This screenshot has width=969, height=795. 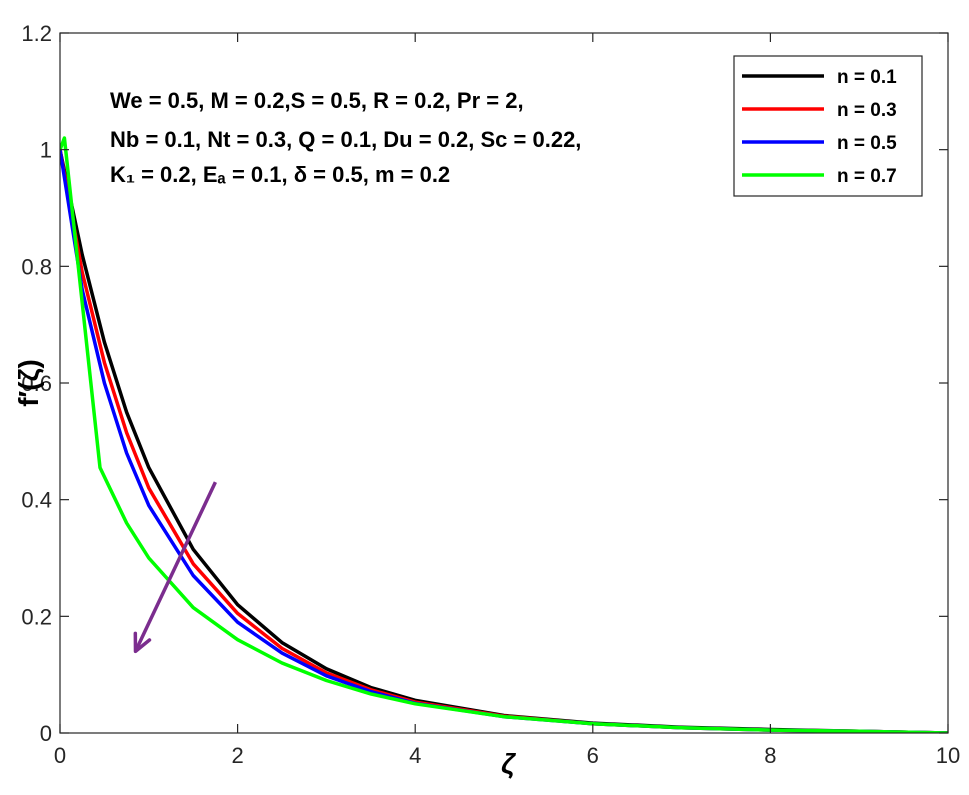 I want to click on legend-box, so click(x=828, y=126).